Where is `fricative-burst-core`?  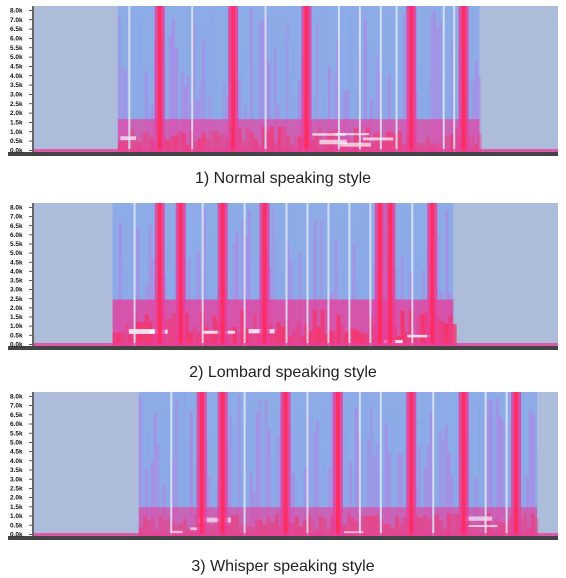 fricative-burst-core is located at coordinates (306, 79).